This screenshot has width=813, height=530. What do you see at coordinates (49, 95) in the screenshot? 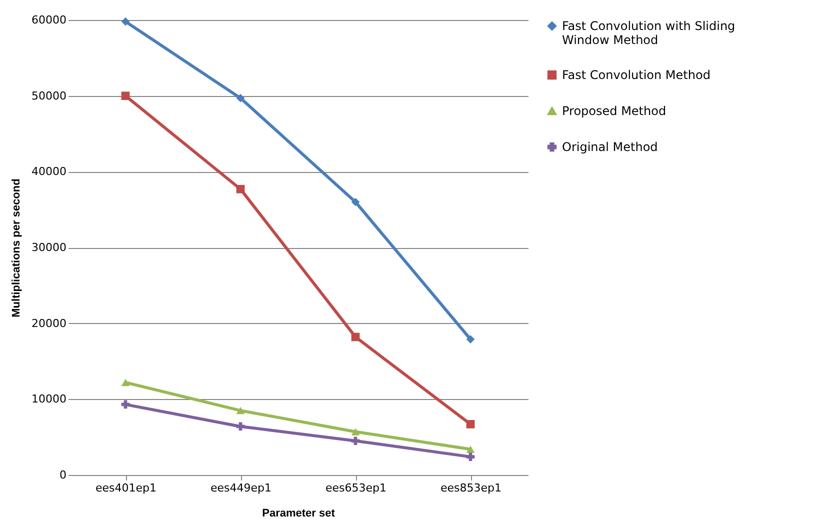
I see `y-tick-label: 50000` at bounding box center [49, 95].